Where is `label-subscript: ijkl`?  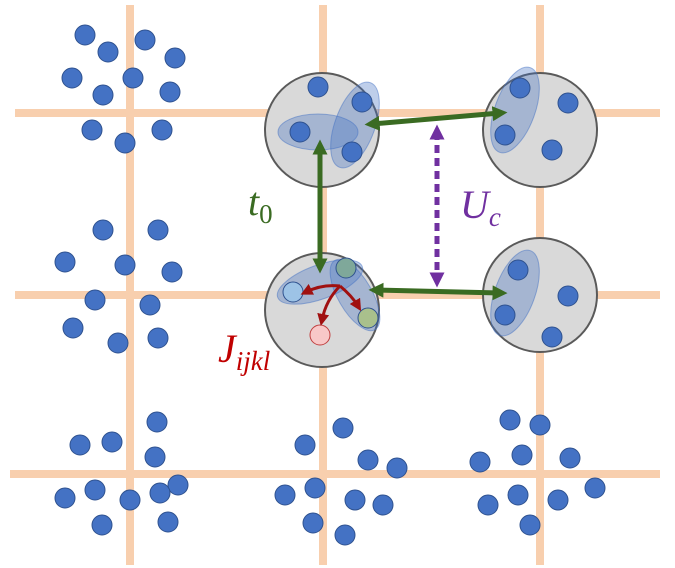
label-subscript: ijkl is located at coordinates (253, 361).